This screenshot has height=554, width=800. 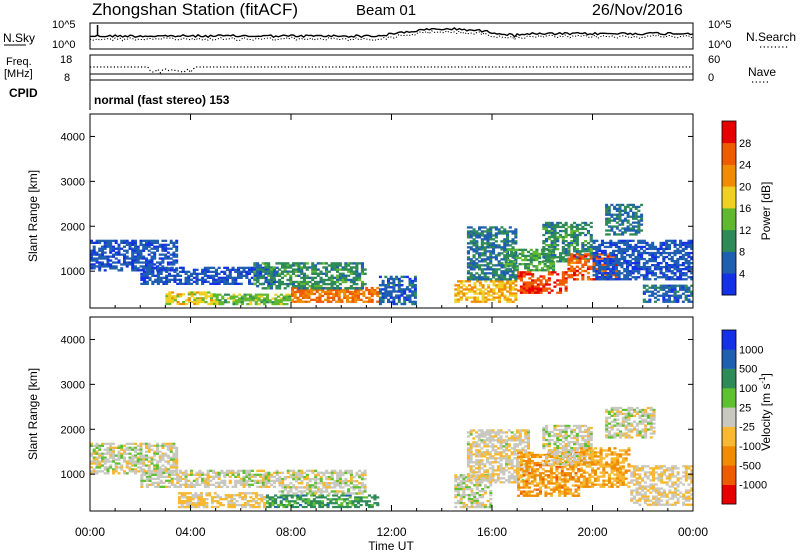 I want to click on station-title: Zhongshan Station (fitACF), so click(x=195, y=9).